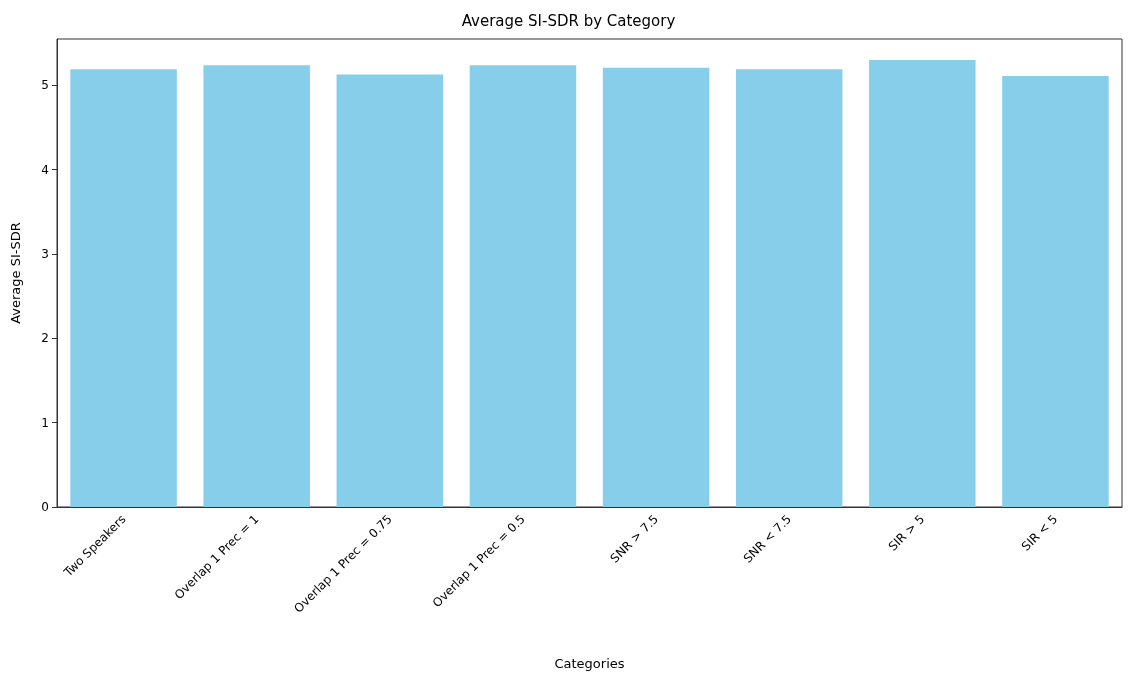 This screenshot has width=1137, height=677. What do you see at coordinates (45, 169) in the screenshot?
I see `y-tick-label: 4` at bounding box center [45, 169].